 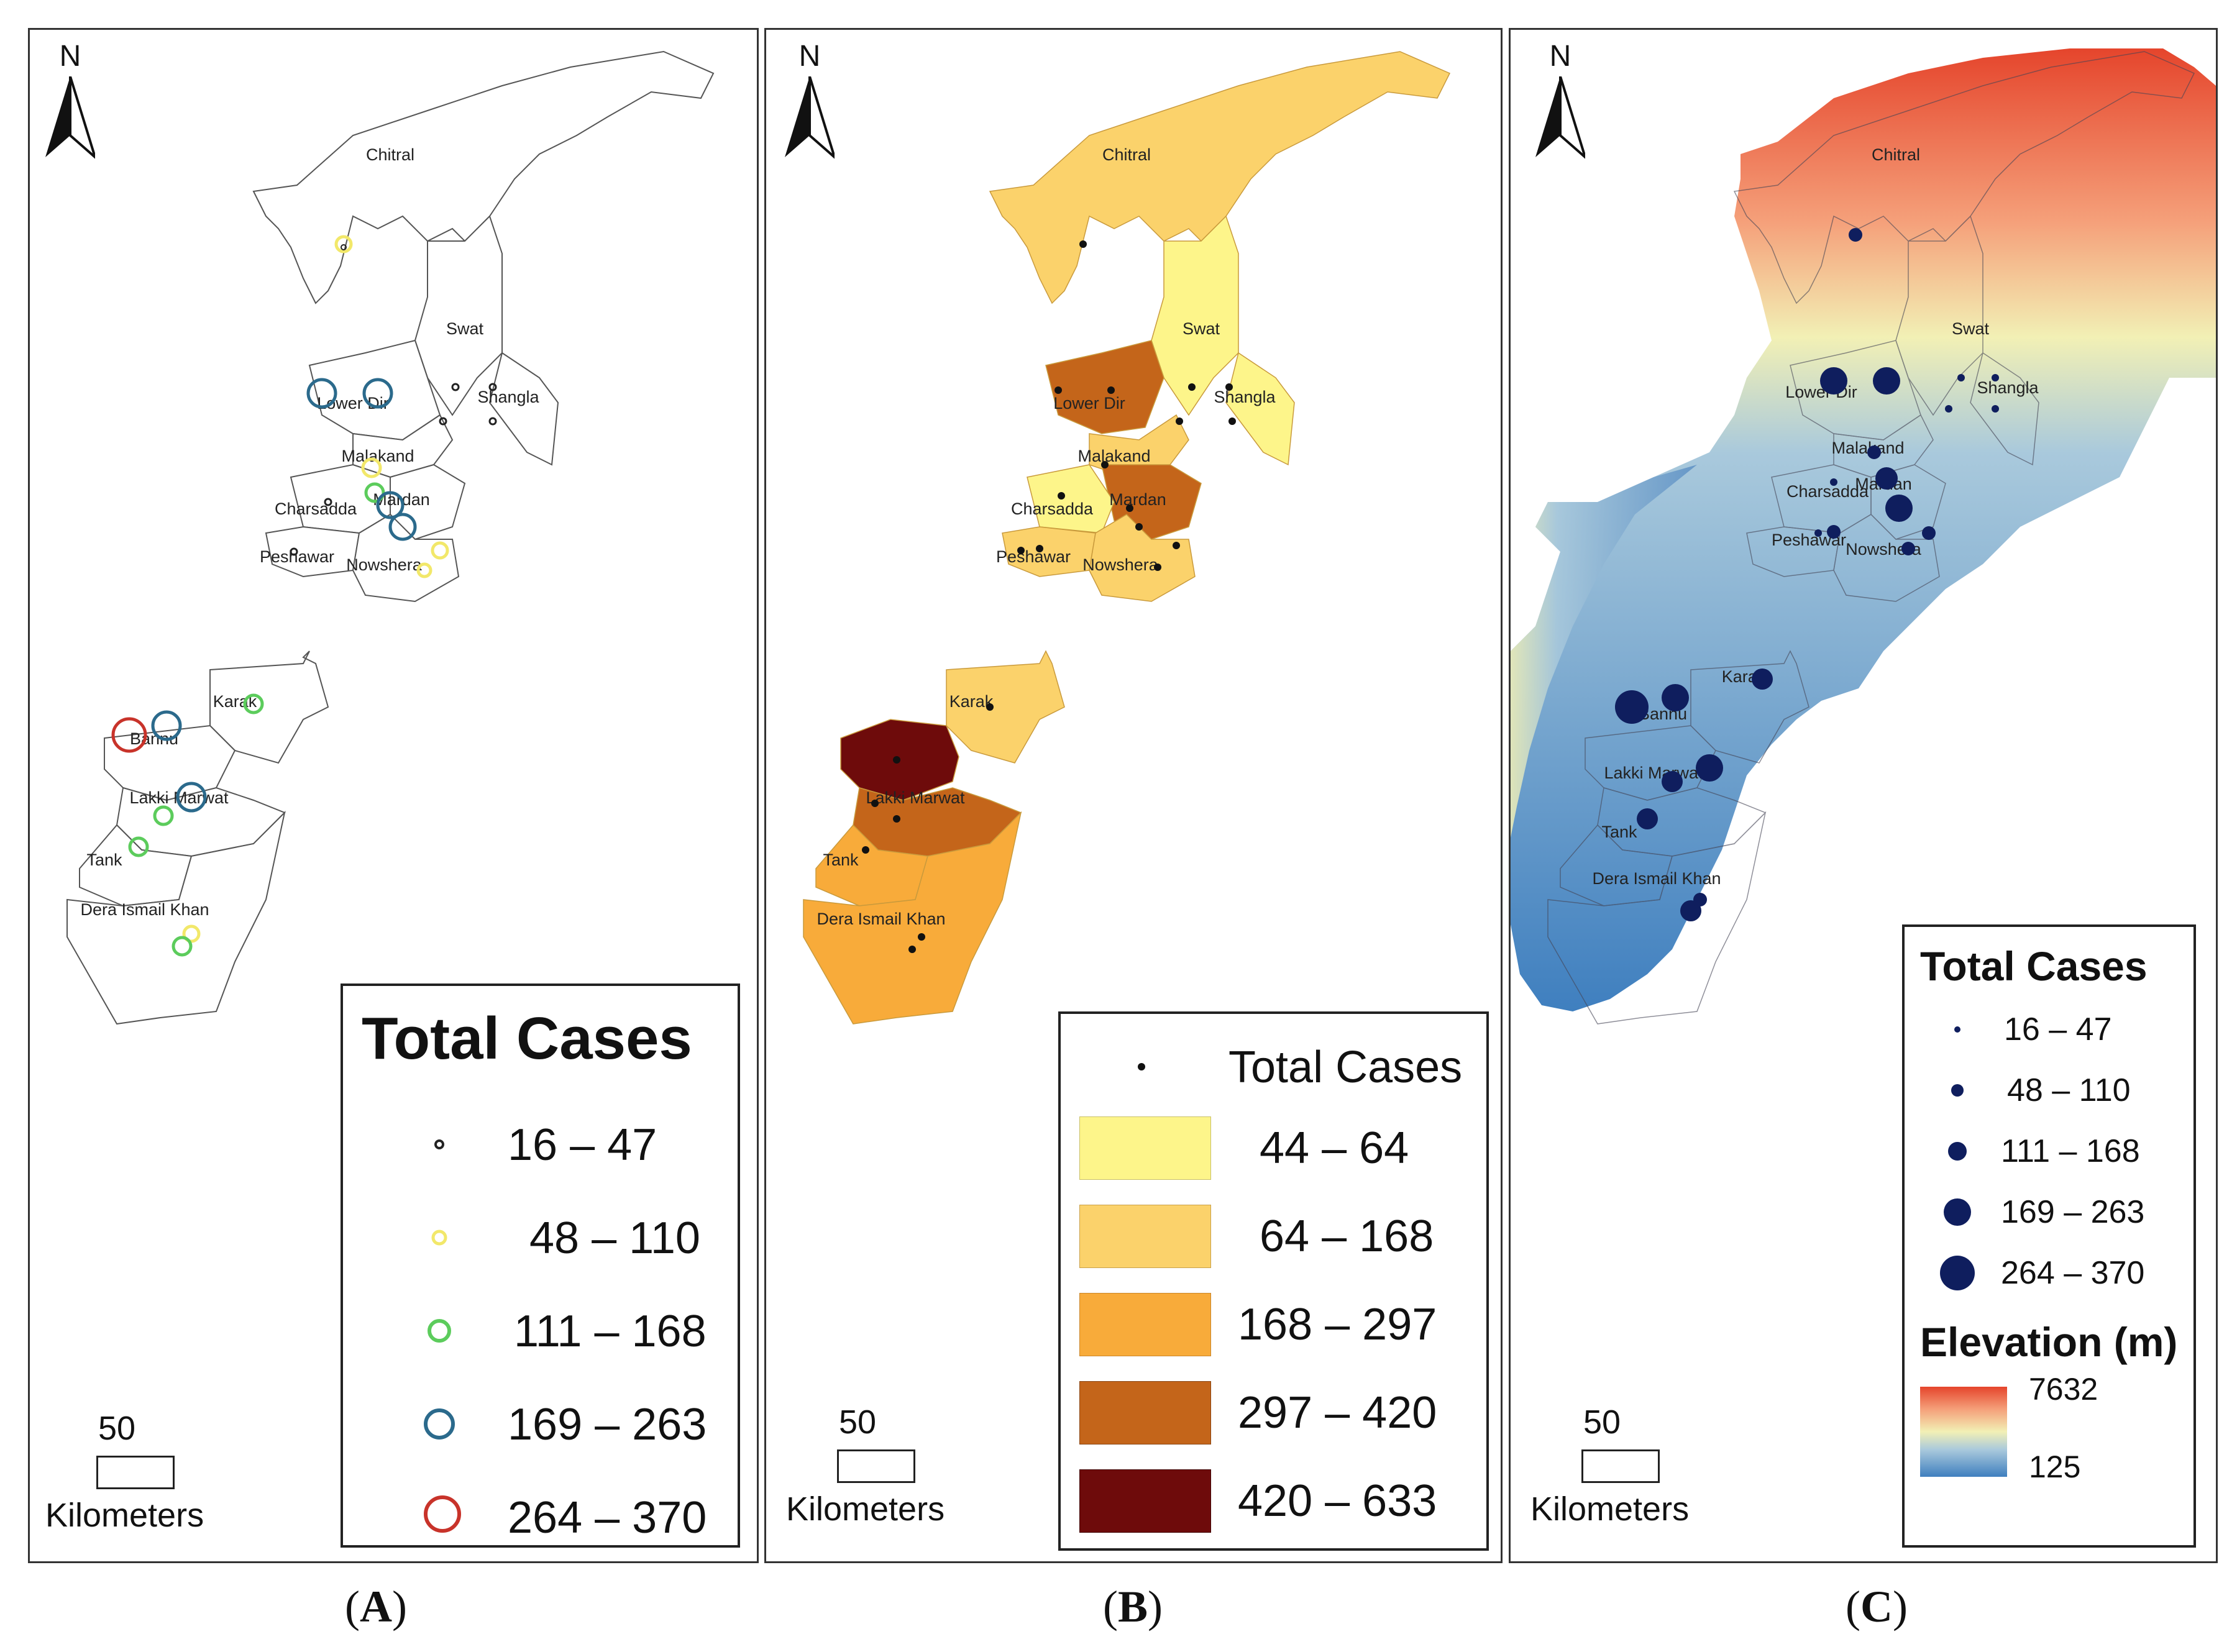 I want to click on elevation-min: 125, so click(x=2055, y=1466).